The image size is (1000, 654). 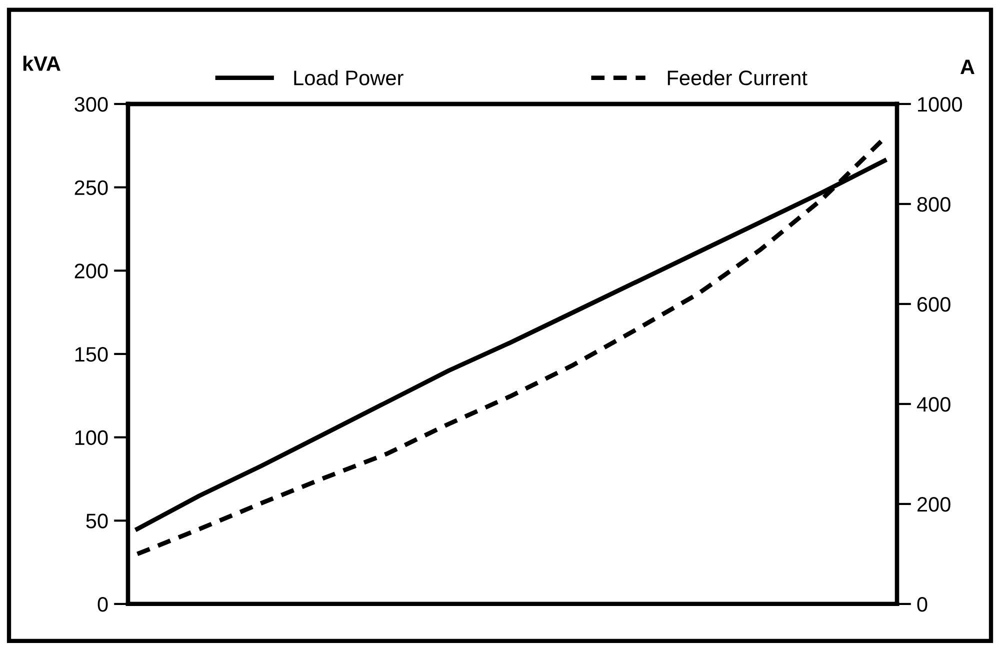 What do you see at coordinates (349, 78) in the screenshot?
I see `legend-label: Load Power` at bounding box center [349, 78].